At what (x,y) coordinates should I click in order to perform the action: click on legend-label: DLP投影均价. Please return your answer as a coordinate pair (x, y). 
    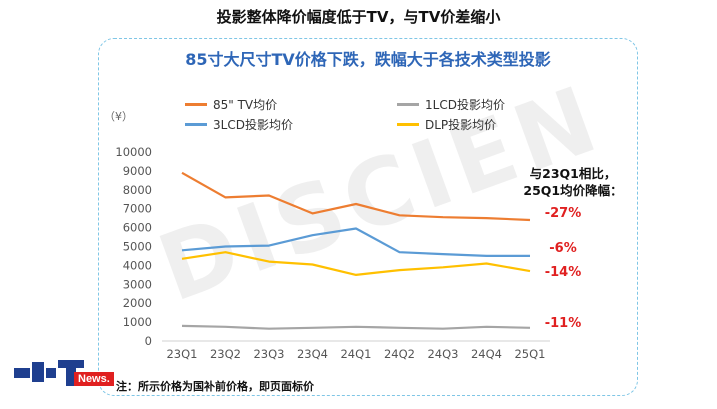
    Looking at the image, I should click on (461, 125).